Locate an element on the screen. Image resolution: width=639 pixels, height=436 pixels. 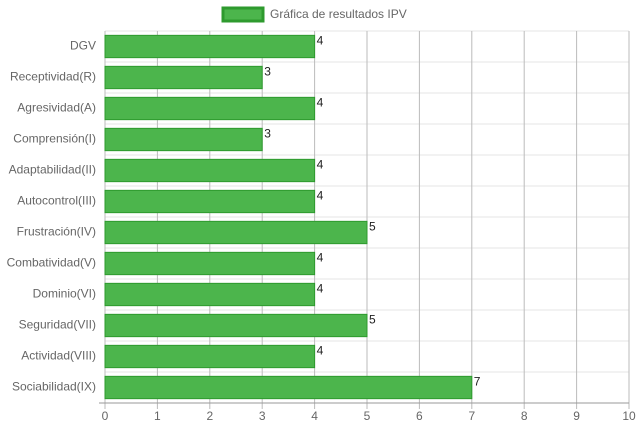
y-tick-label: Frustración(IV) is located at coordinates (56, 232).